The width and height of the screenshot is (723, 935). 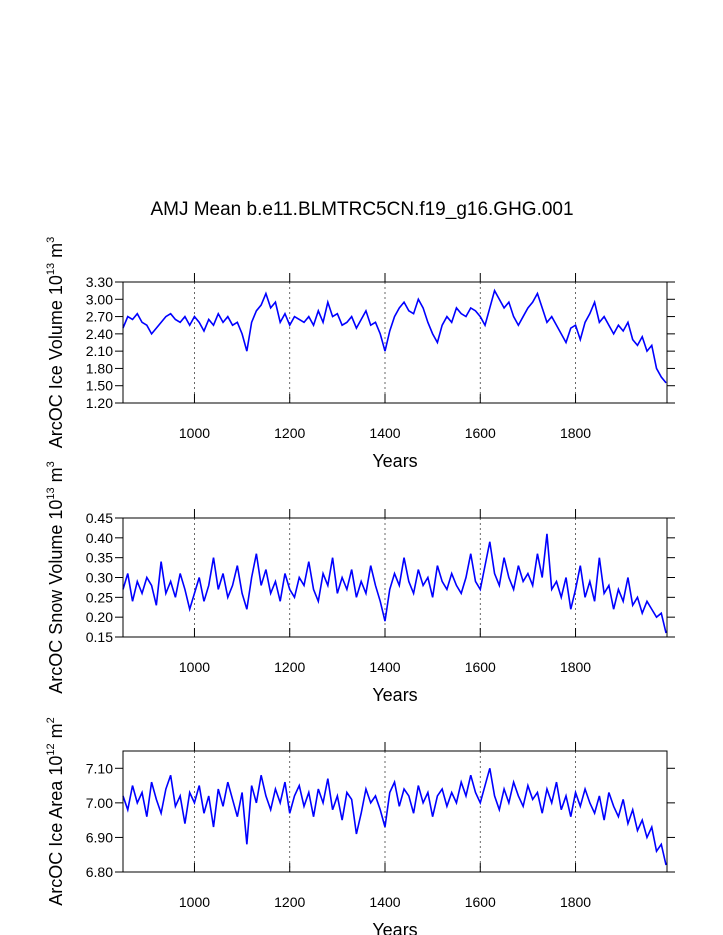 I want to click on y-axis-label-part: ArcOC Ice Area 10, so click(x=56, y=831).